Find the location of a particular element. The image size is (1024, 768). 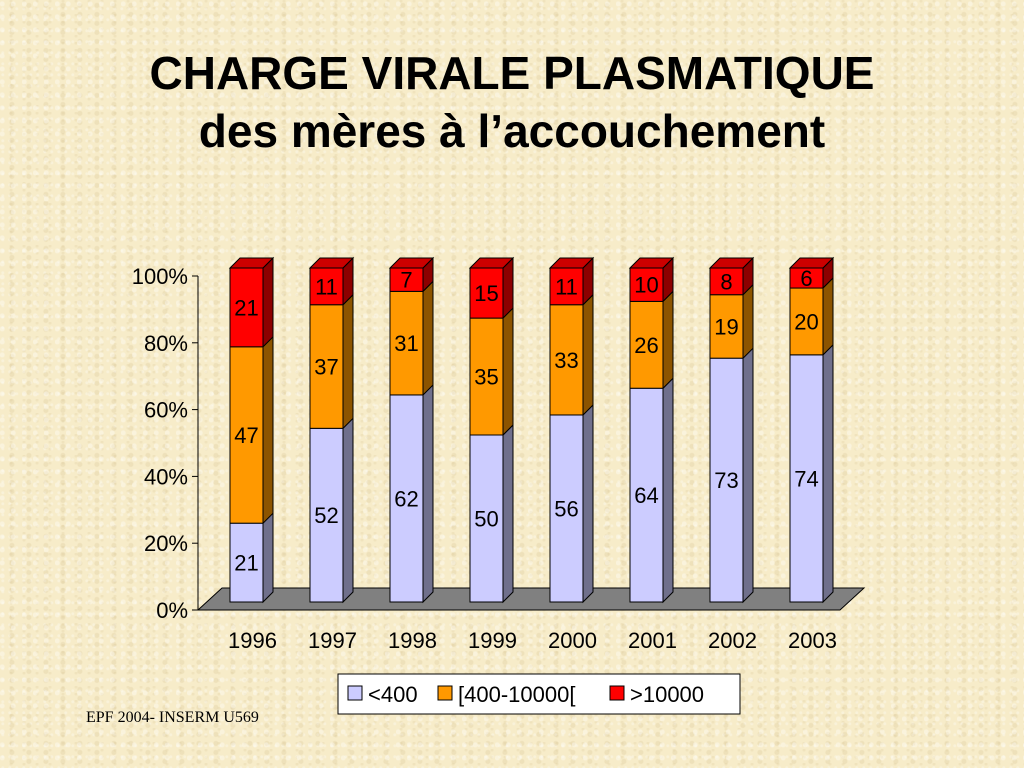

y-tick-label: 100% is located at coordinates (160, 276).